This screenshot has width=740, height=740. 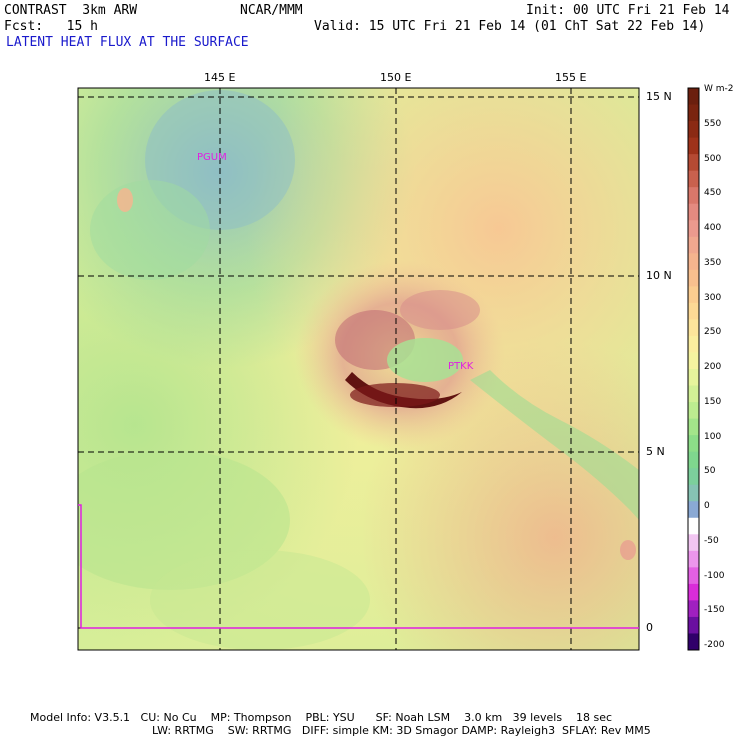 What do you see at coordinates (271, 10) in the screenshot?
I see `org-name: NCAR/MMM` at bounding box center [271, 10].